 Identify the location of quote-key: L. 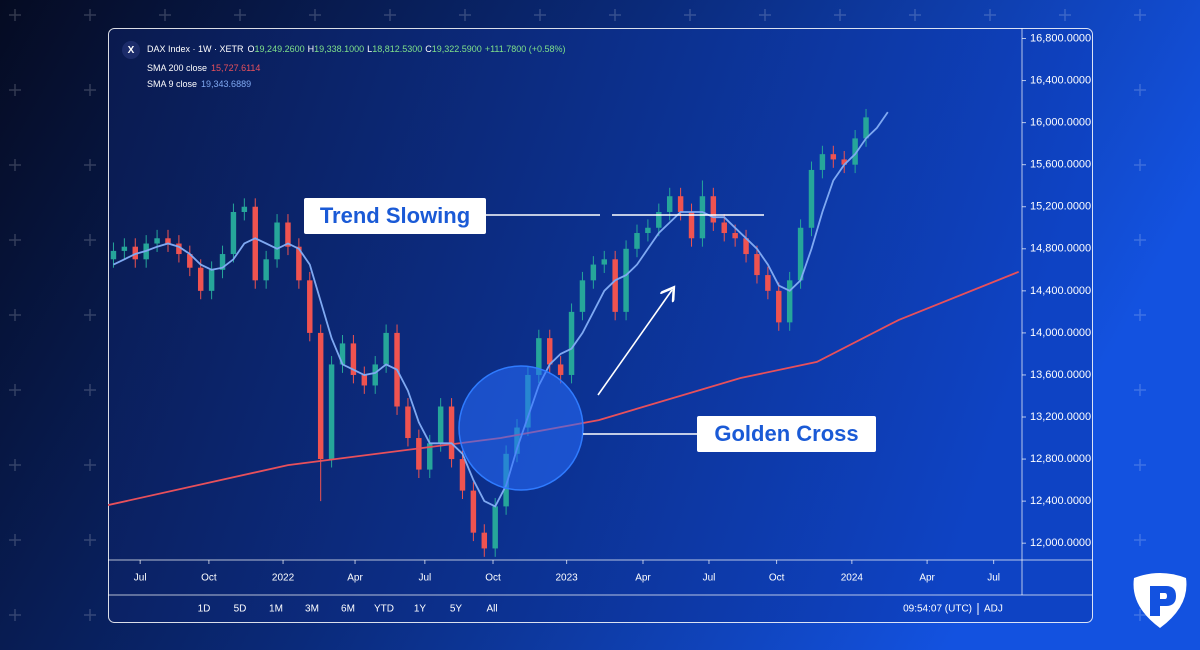
(369, 49).